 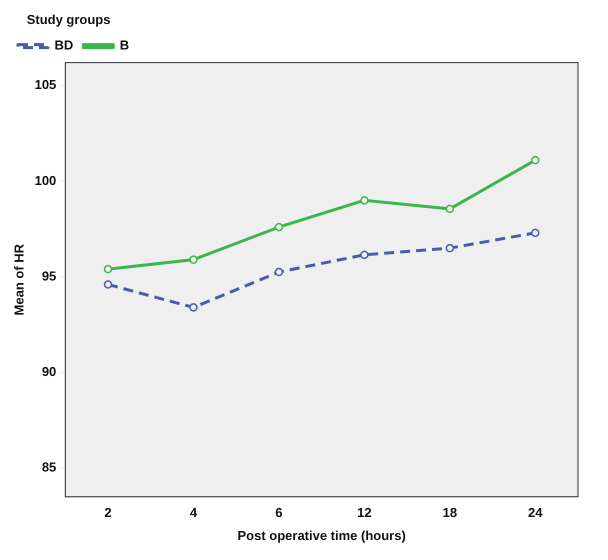 What do you see at coordinates (450, 512) in the screenshot?
I see `x-tick-label: 18` at bounding box center [450, 512].